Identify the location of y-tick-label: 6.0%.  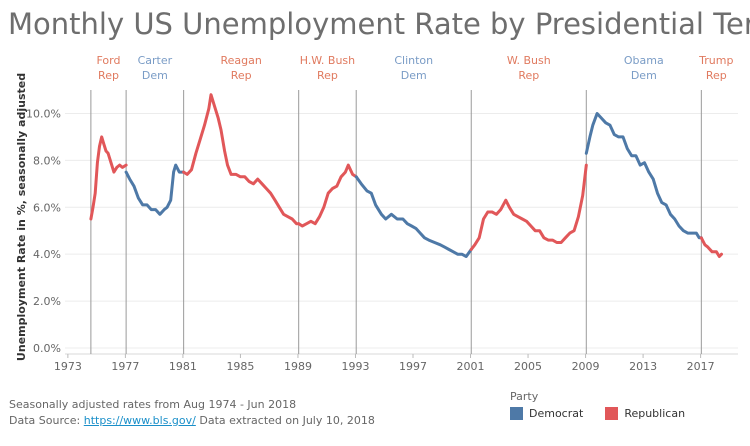
(47, 207).